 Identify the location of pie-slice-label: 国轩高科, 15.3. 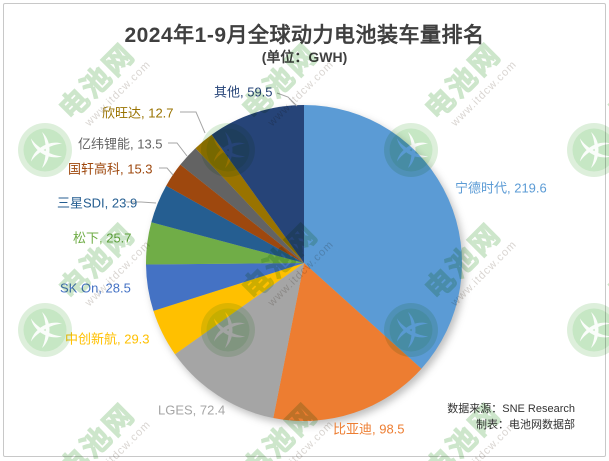
(110, 169).